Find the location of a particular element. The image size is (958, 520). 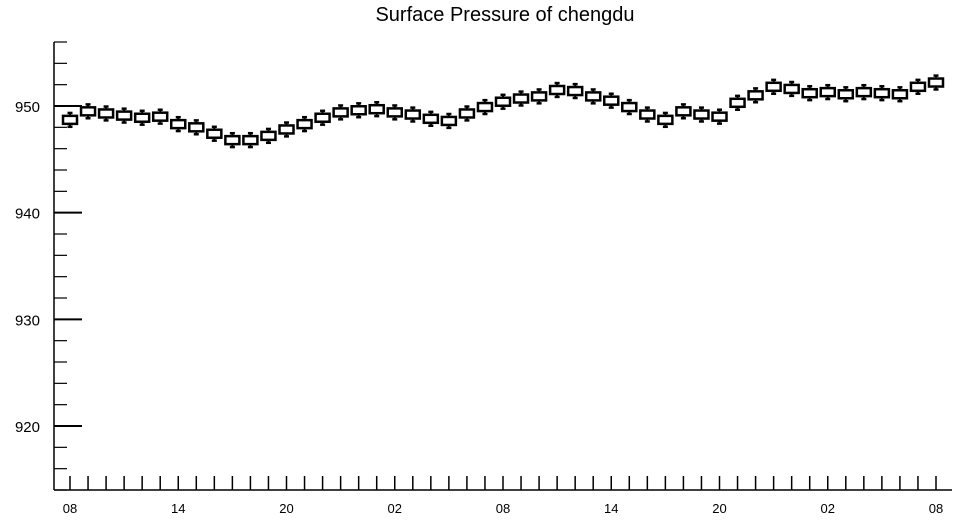

y-tick-label: 930 is located at coordinates (27, 320).